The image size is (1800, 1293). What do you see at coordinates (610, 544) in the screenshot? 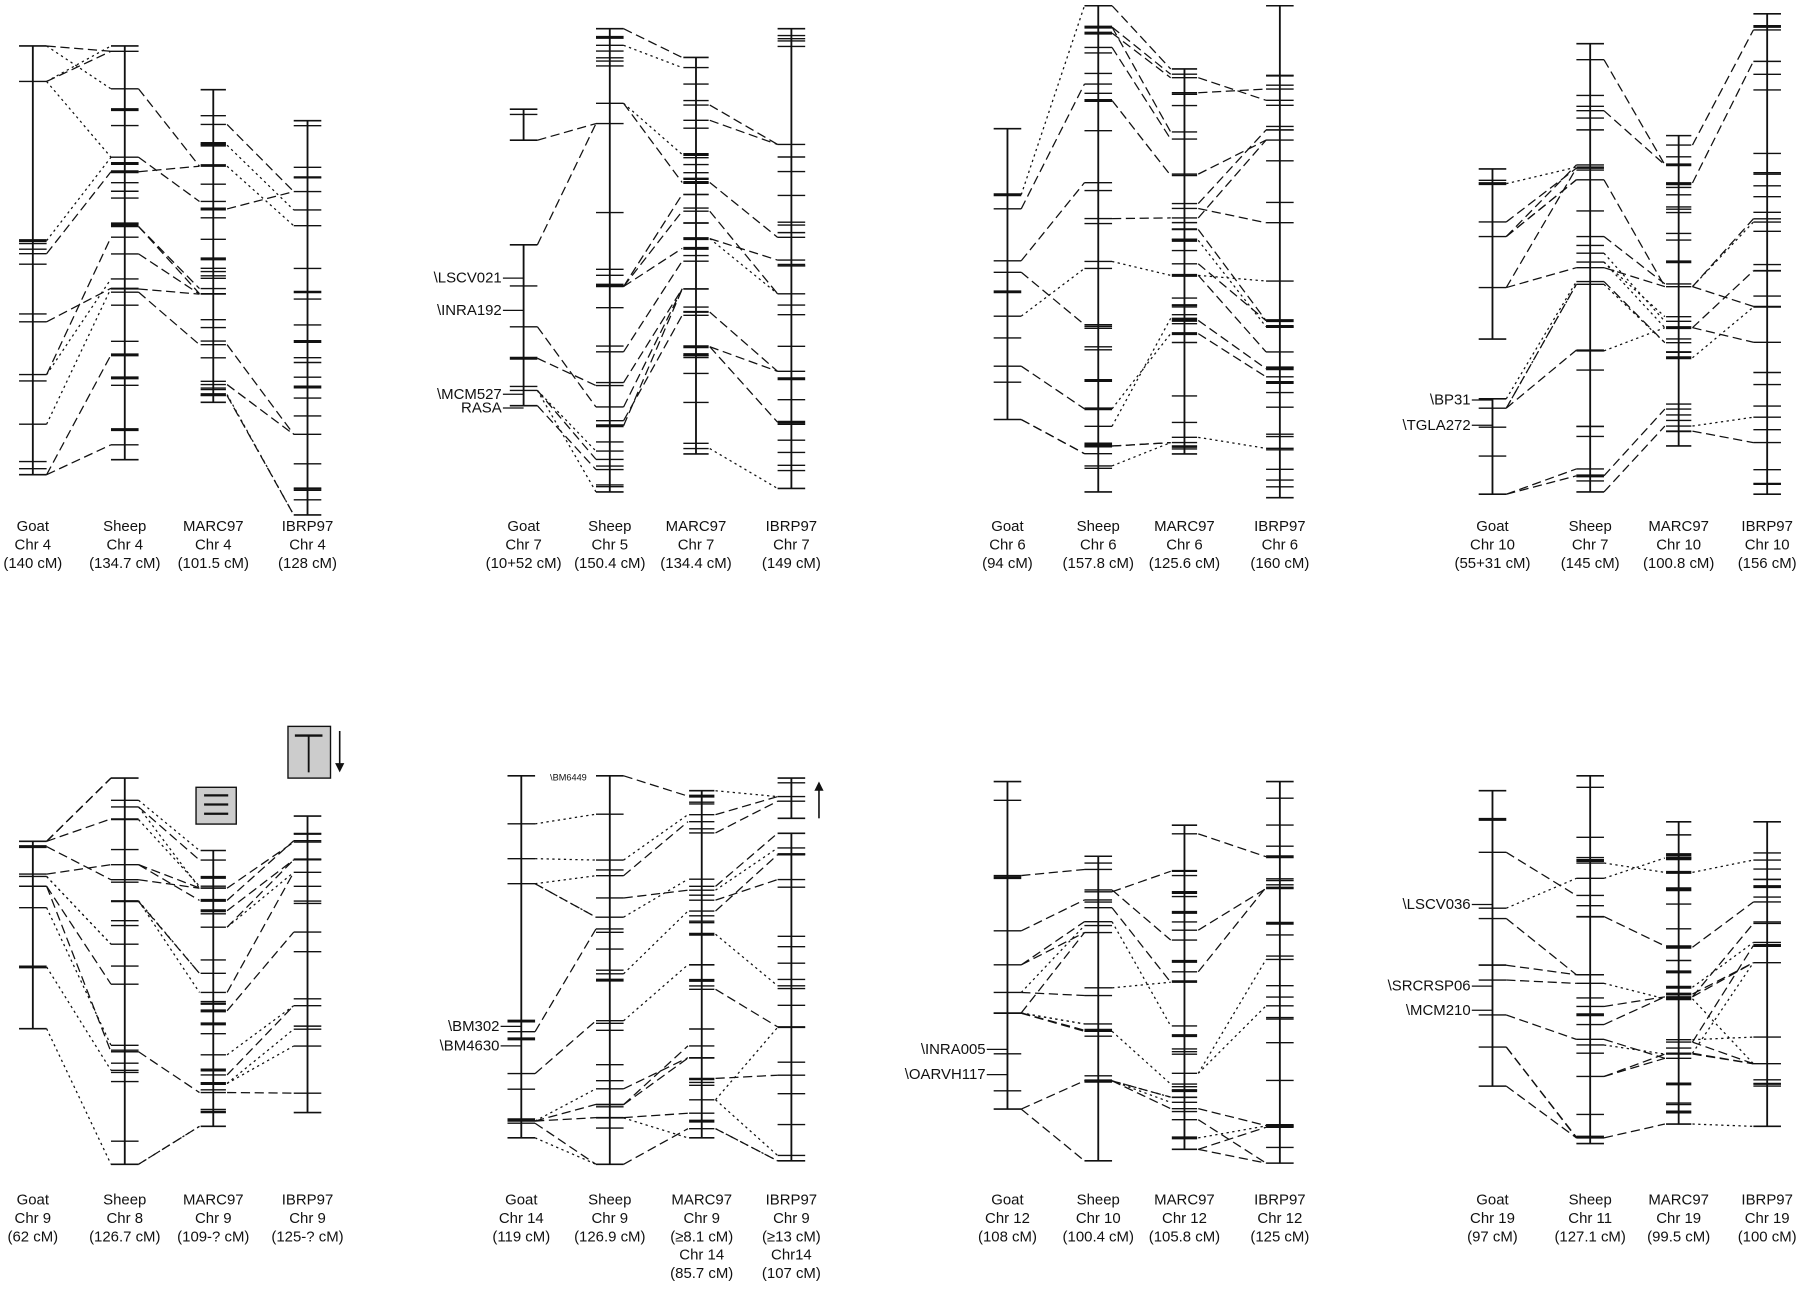
I see `column-label: Chr 5` at bounding box center [610, 544].